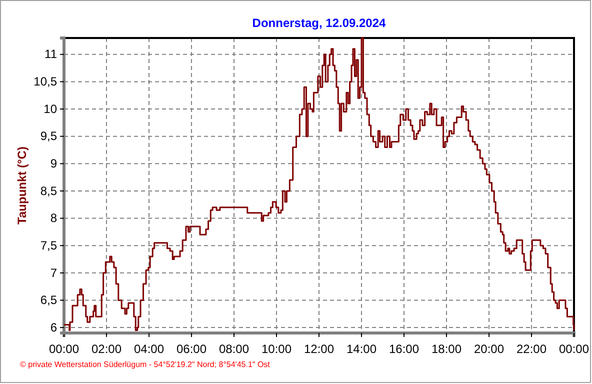 This screenshot has height=384, width=592. I want to click on x-tick-label: 18:00, so click(446, 349).